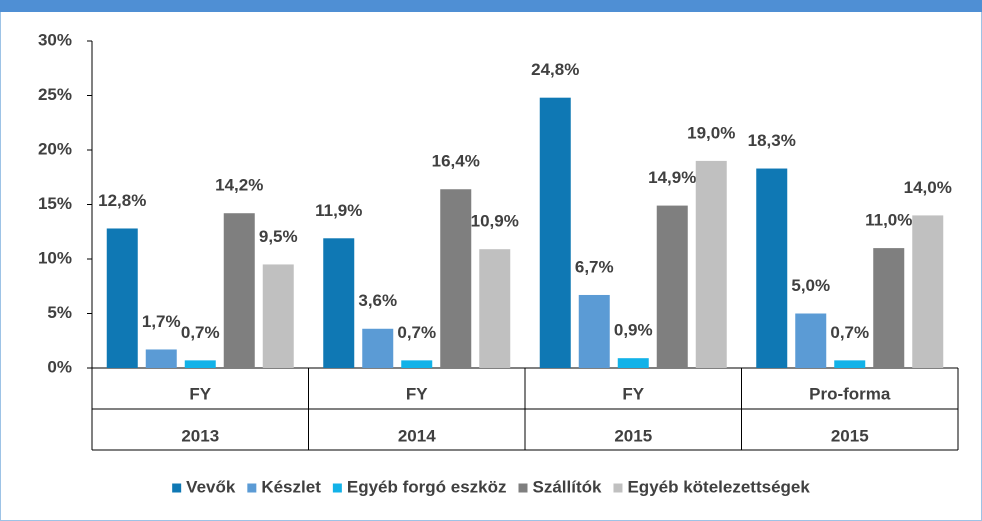 This screenshot has height=521, width=982. I want to click on legend-label: Egyéb kötelezettségek, so click(718, 486).